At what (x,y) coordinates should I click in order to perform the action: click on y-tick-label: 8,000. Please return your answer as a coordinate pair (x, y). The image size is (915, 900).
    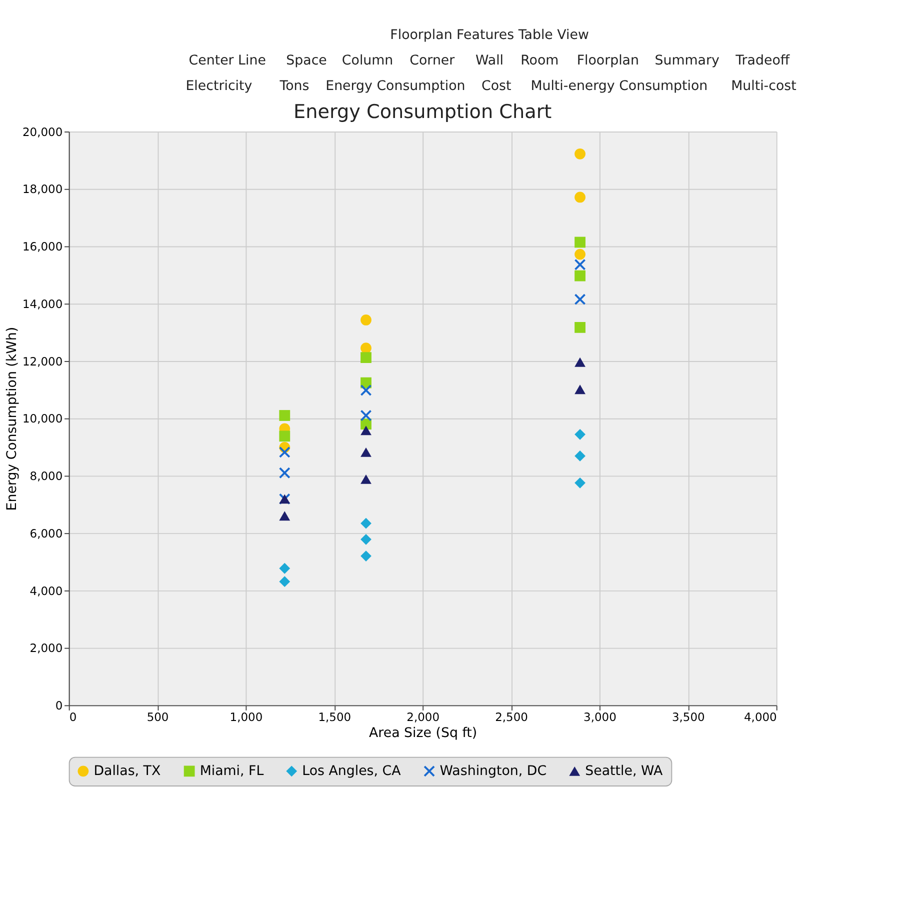
    Looking at the image, I should click on (46, 476).